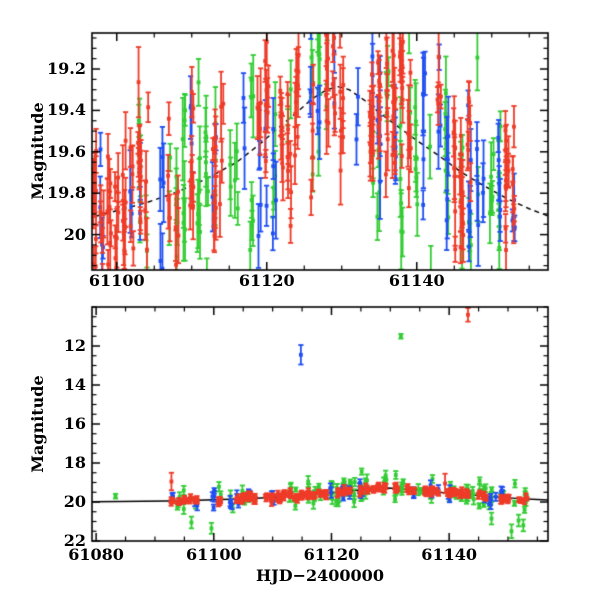 The width and height of the screenshot is (600, 600). I want to click on y-tick-label: 14, so click(74, 384).